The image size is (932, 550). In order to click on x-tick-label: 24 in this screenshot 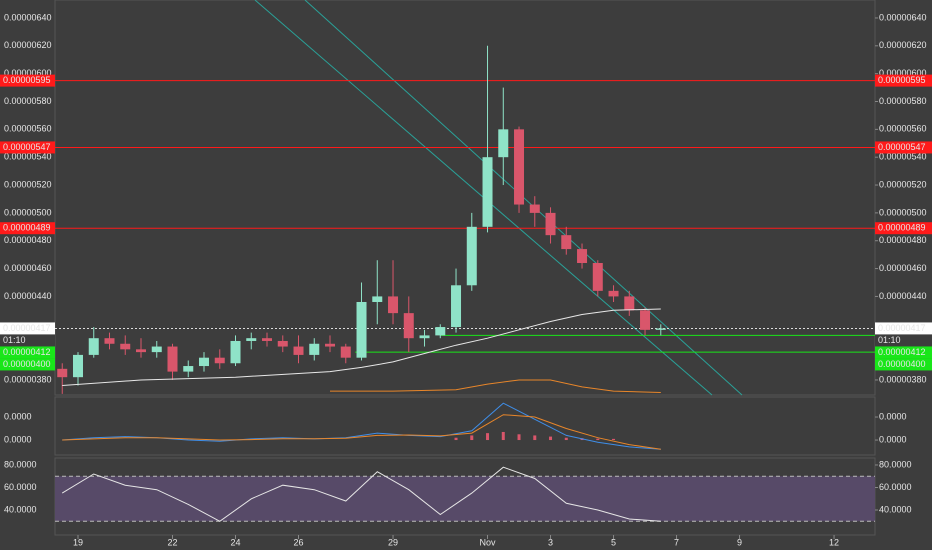, I will do `click(235, 542)`.